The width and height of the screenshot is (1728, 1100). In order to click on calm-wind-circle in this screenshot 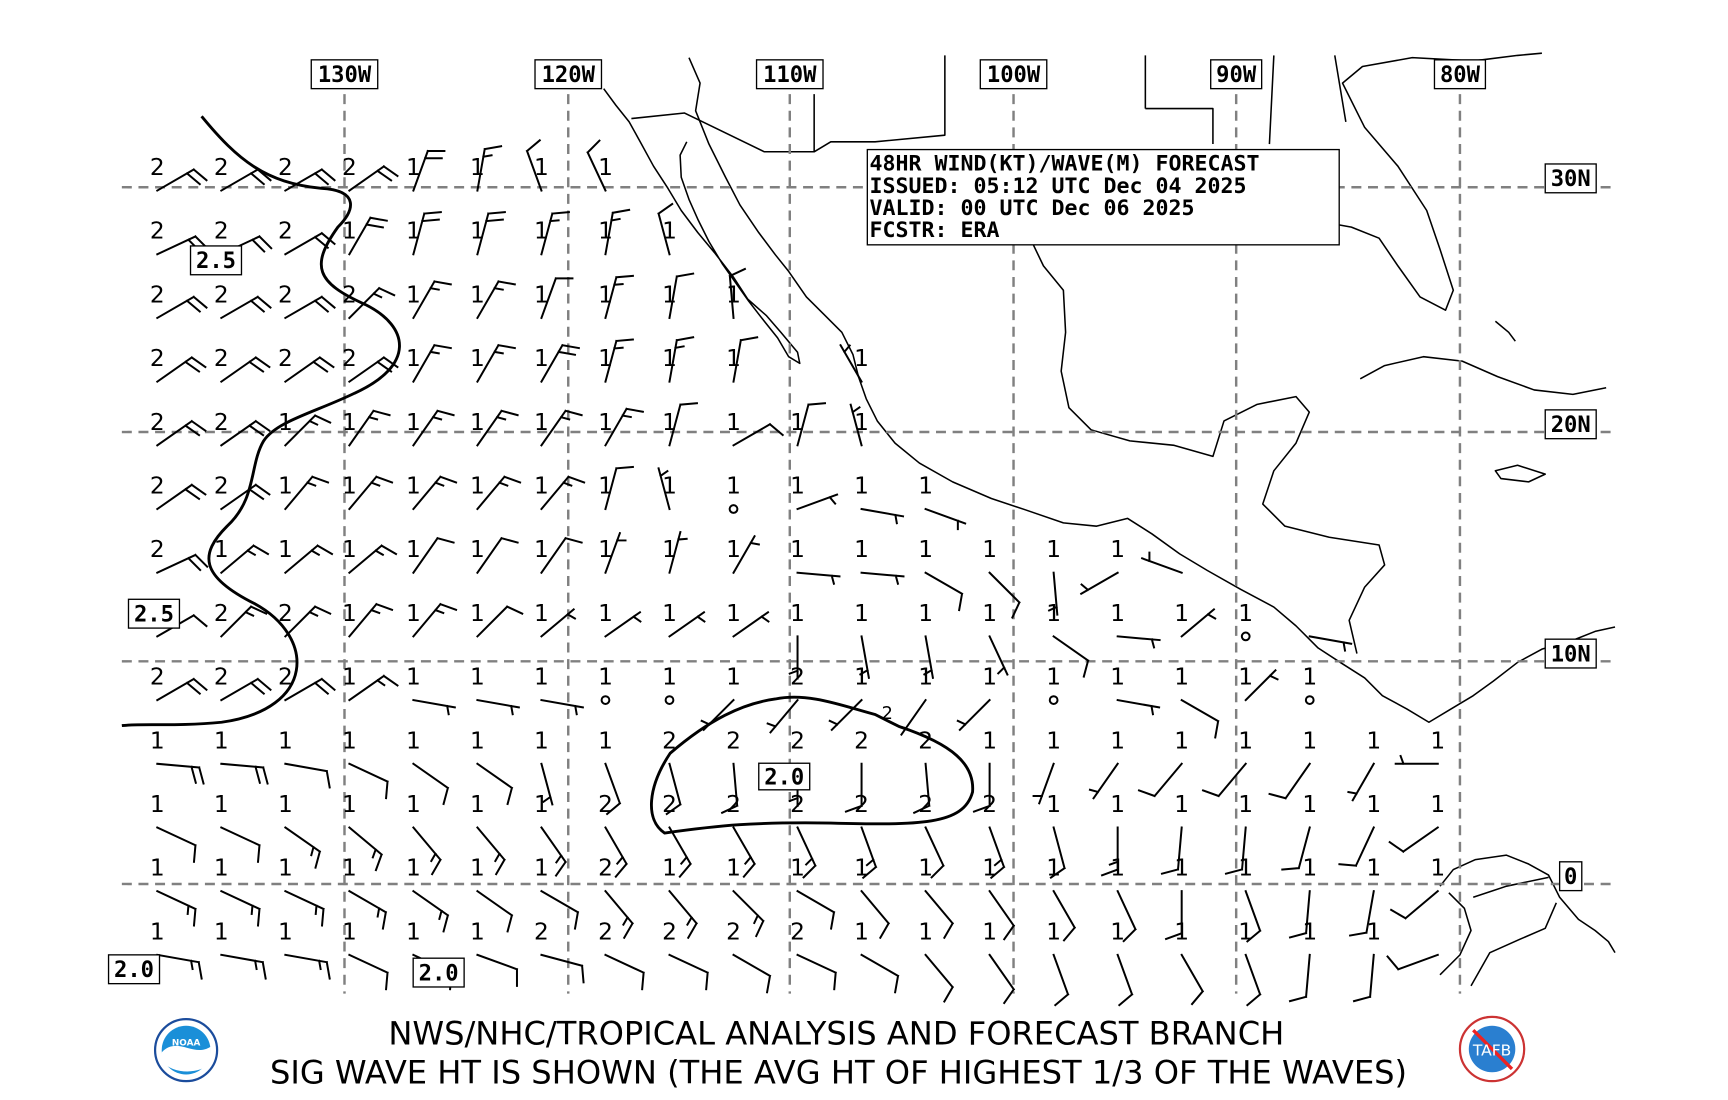, I will do `click(1309, 700)`.